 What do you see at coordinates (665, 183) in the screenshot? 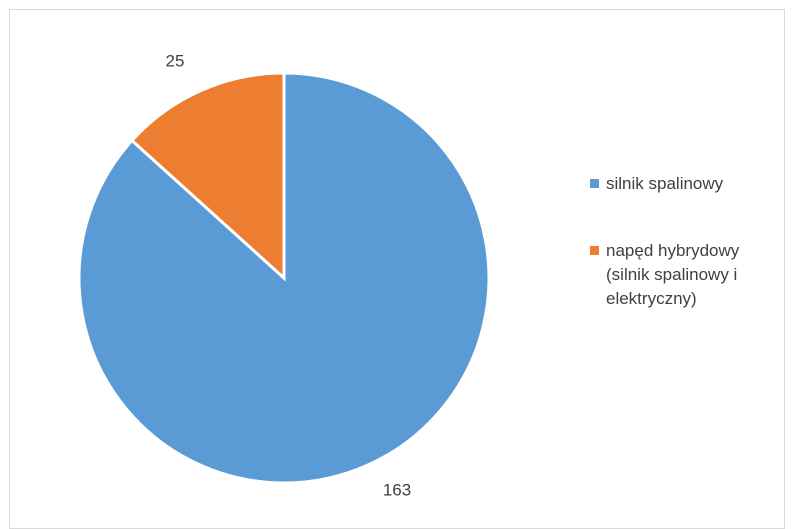
I see `legend-label: silnik spalinowy` at bounding box center [665, 183].